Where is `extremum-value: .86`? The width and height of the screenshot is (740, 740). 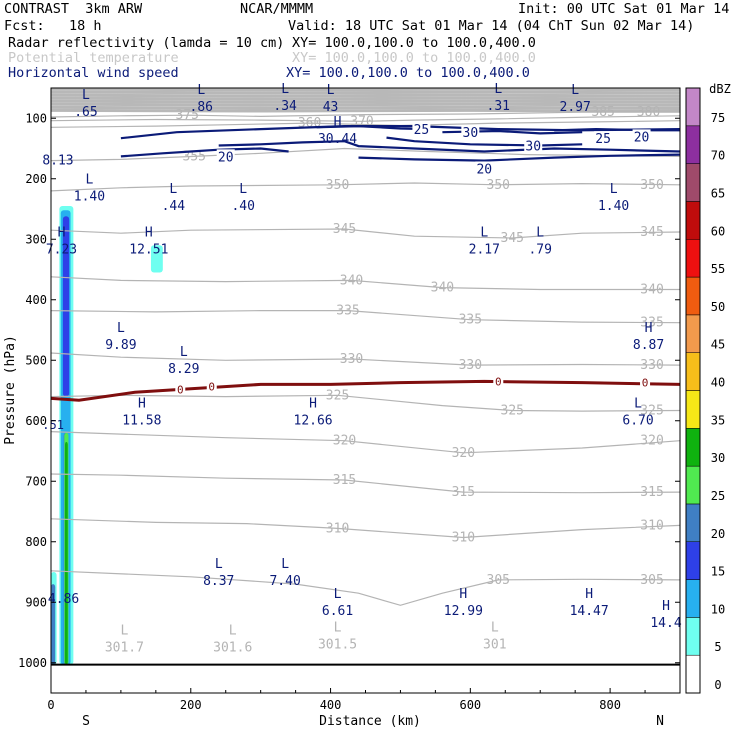 extremum-value: .86 is located at coordinates (201, 107).